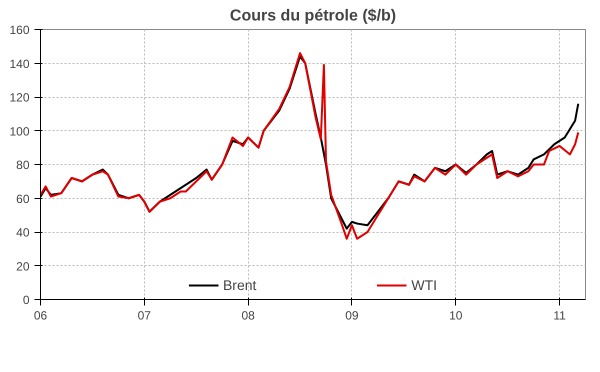 The width and height of the screenshot is (600, 372). What do you see at coordinates (352, 315) in the screenshot?
I see `x-tick-label: 09` at bounding box center [352, 315].